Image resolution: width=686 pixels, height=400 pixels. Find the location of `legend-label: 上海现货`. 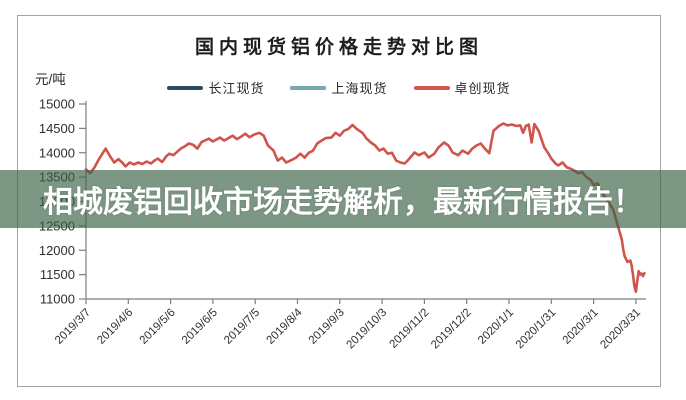

legend-label: 上海现货 is located at coordinates (359, 88).